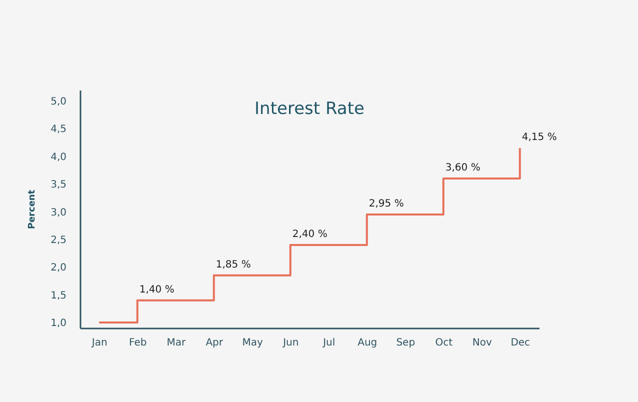 Image resolution: width=638 pixels, height=402 pixels. Describe the element at coordinates (253, 343) in the screenshot. I see `x-tick-label: May` at that location.